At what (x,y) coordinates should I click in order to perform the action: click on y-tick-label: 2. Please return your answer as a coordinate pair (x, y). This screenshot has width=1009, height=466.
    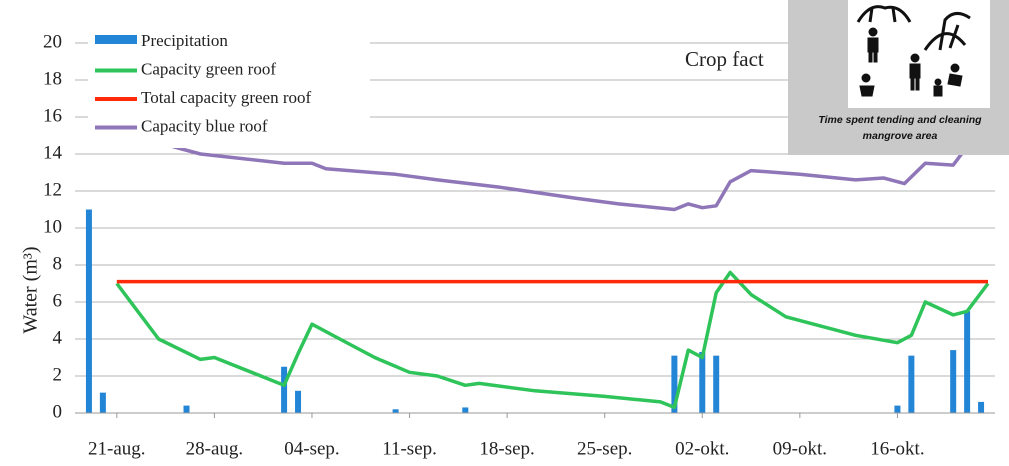
    Looking at the image, I should click on (58, 374).